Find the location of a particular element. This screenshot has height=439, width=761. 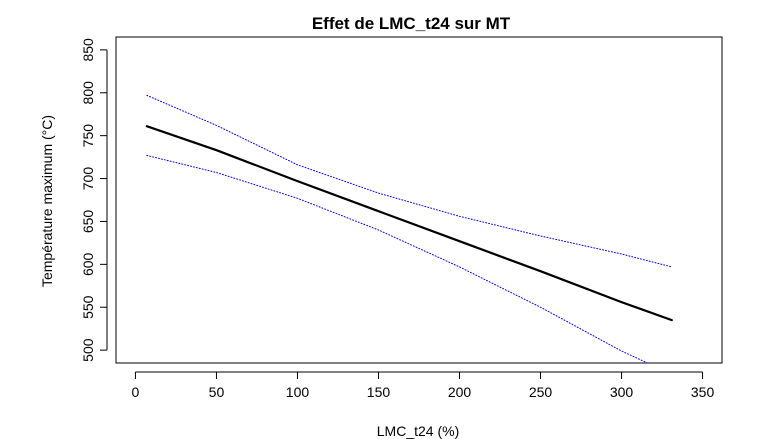

x-axis-label: LMC_t24 (%) is located at coordinates (418, 431).